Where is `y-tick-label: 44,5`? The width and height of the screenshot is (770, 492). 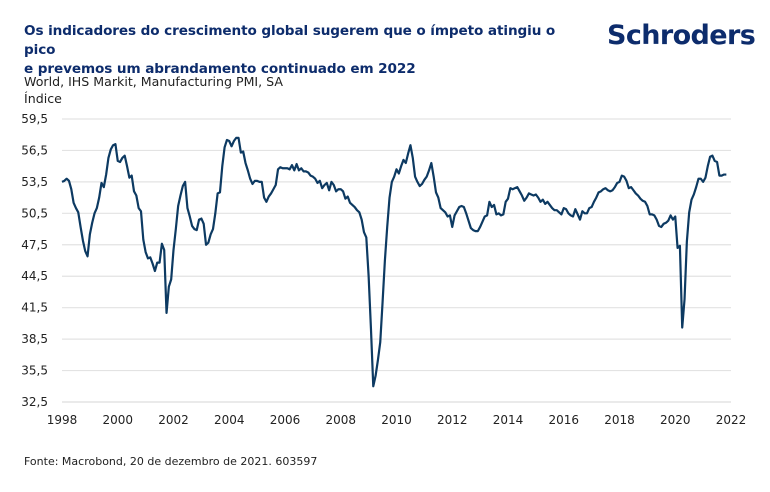
y-tick-label: 44,5 is located at coordinates (34, 276).